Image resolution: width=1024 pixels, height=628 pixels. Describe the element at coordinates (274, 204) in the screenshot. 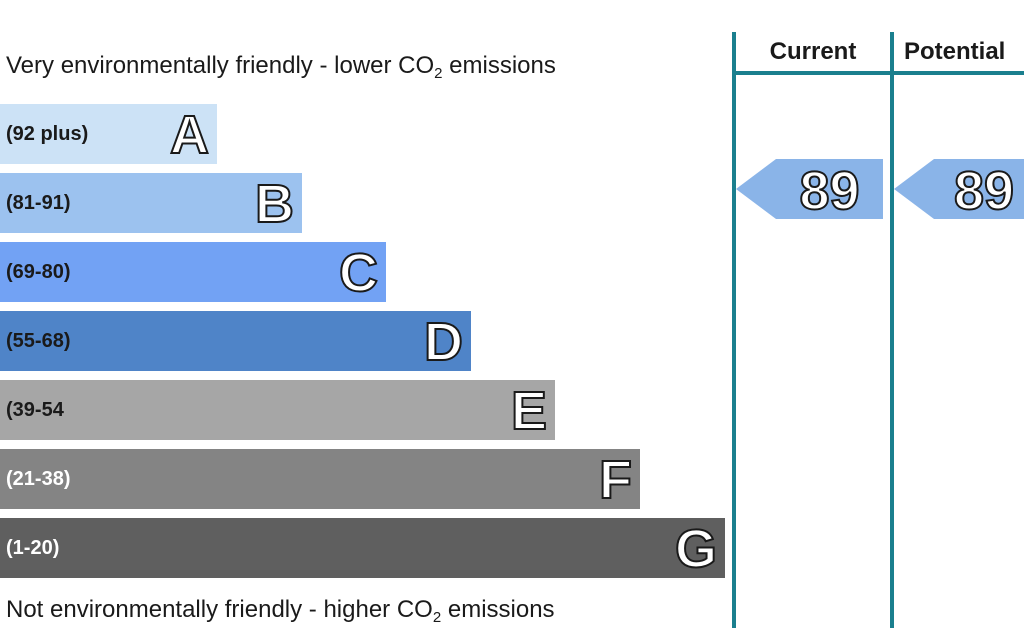

I see `band-letter: B` at that location.